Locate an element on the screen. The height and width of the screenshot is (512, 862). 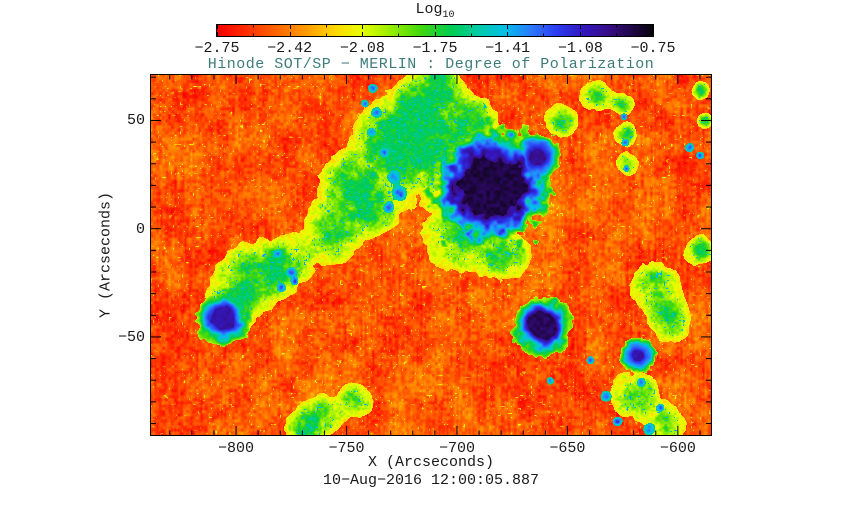
y-axis-tick-label: 50 is located at coordinates (135, 121).